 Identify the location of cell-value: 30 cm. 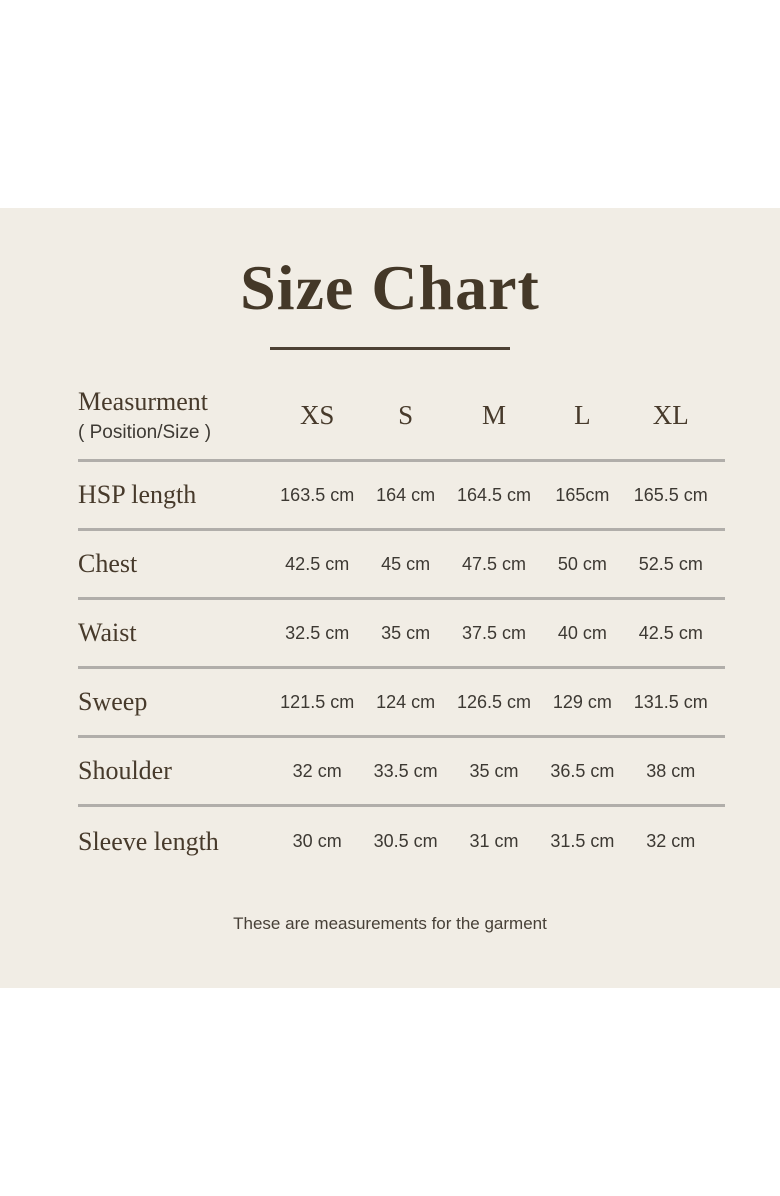
(317, 841).